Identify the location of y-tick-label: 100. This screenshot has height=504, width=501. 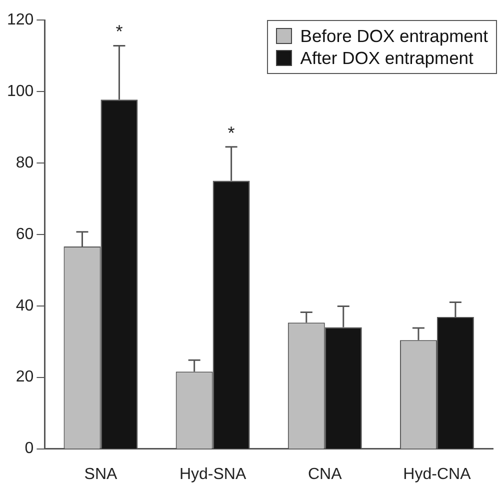
(20, 91).